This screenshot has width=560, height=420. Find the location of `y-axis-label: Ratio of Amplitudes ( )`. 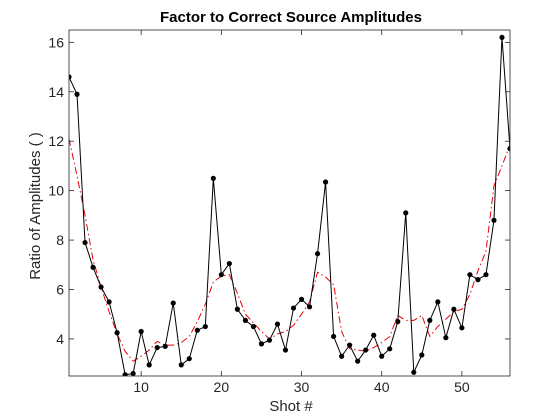

y-axis-label: Ratio of Amplitudes ( ) is located at coordinates (35, 206).